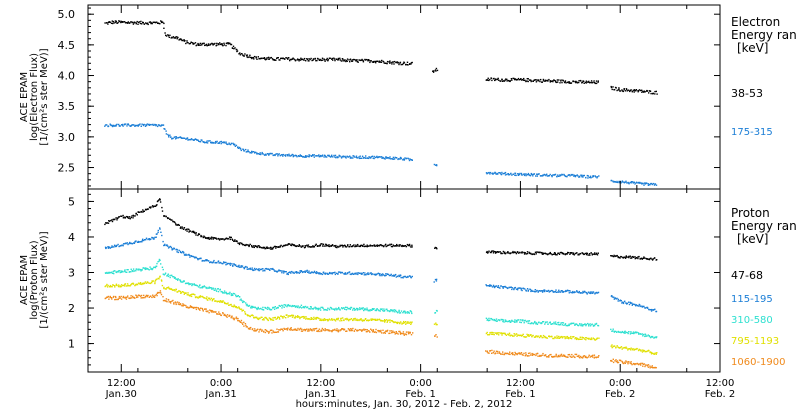 The height and width of the screenshot is (410, 800). I want to click on x-tick-label-date: Jan.31, so click(220, 394).